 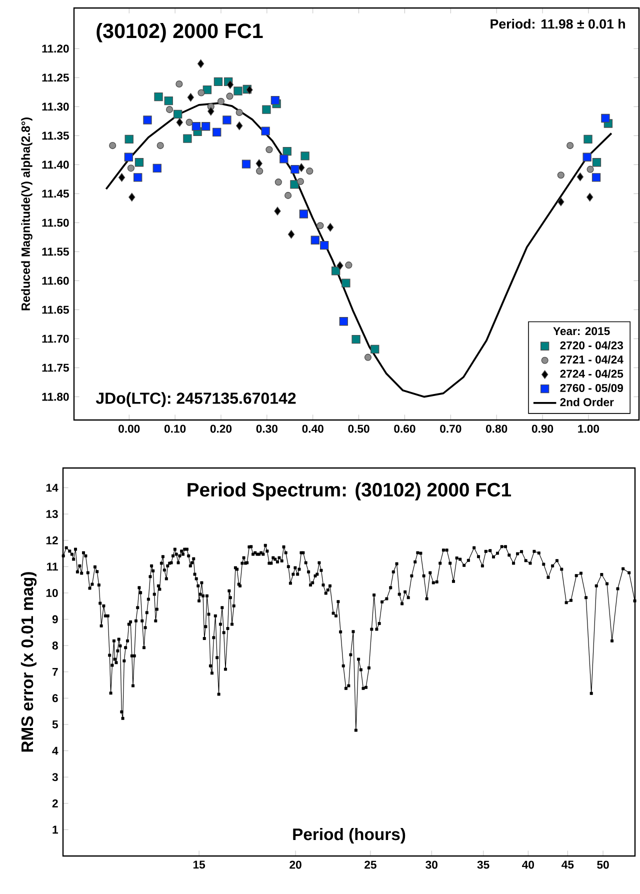 What do you see at coordinates (296, 864) in the screenshot?
I see `x-tick-label: 20` at bounding box center [296, 864].